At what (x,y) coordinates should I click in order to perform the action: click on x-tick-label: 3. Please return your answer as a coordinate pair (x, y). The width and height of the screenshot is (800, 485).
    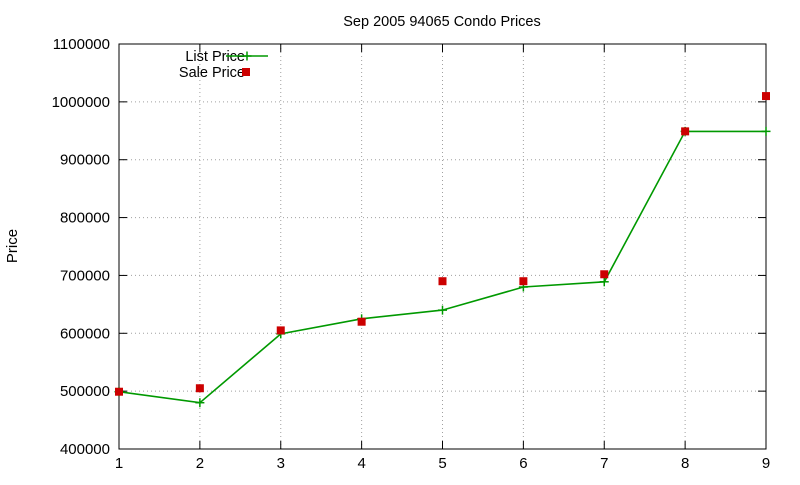
    Looking at the image, I should click on (281, 463).